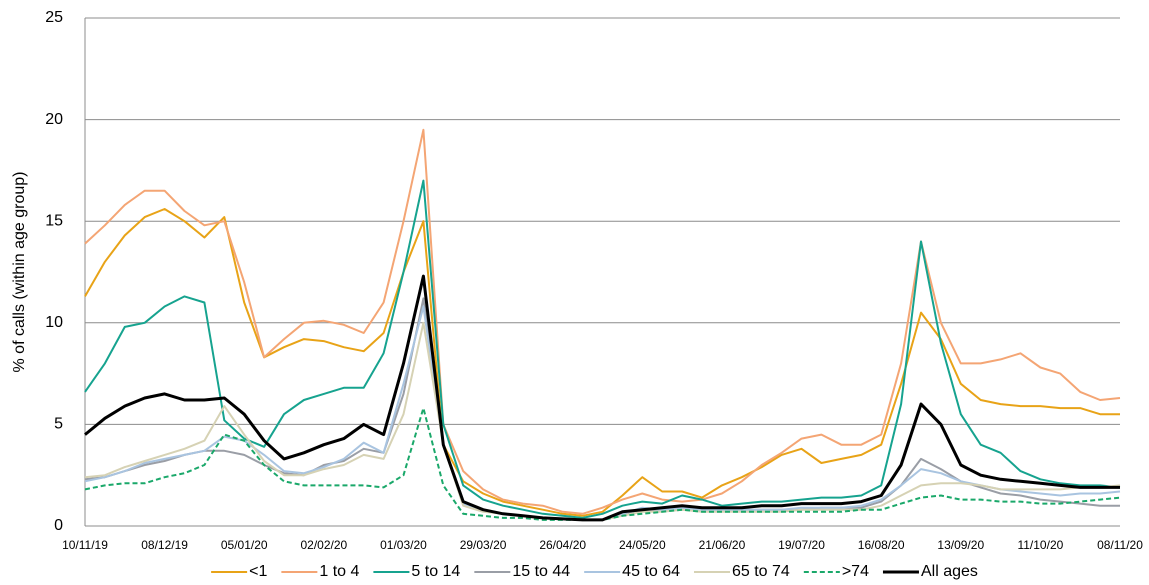 The width and height of the screenshot is (1149, 585). What do you see at coordinates (54, 119) in the screenshot?
I see `y-tick-label: 20` at bounding box center [54, 119].